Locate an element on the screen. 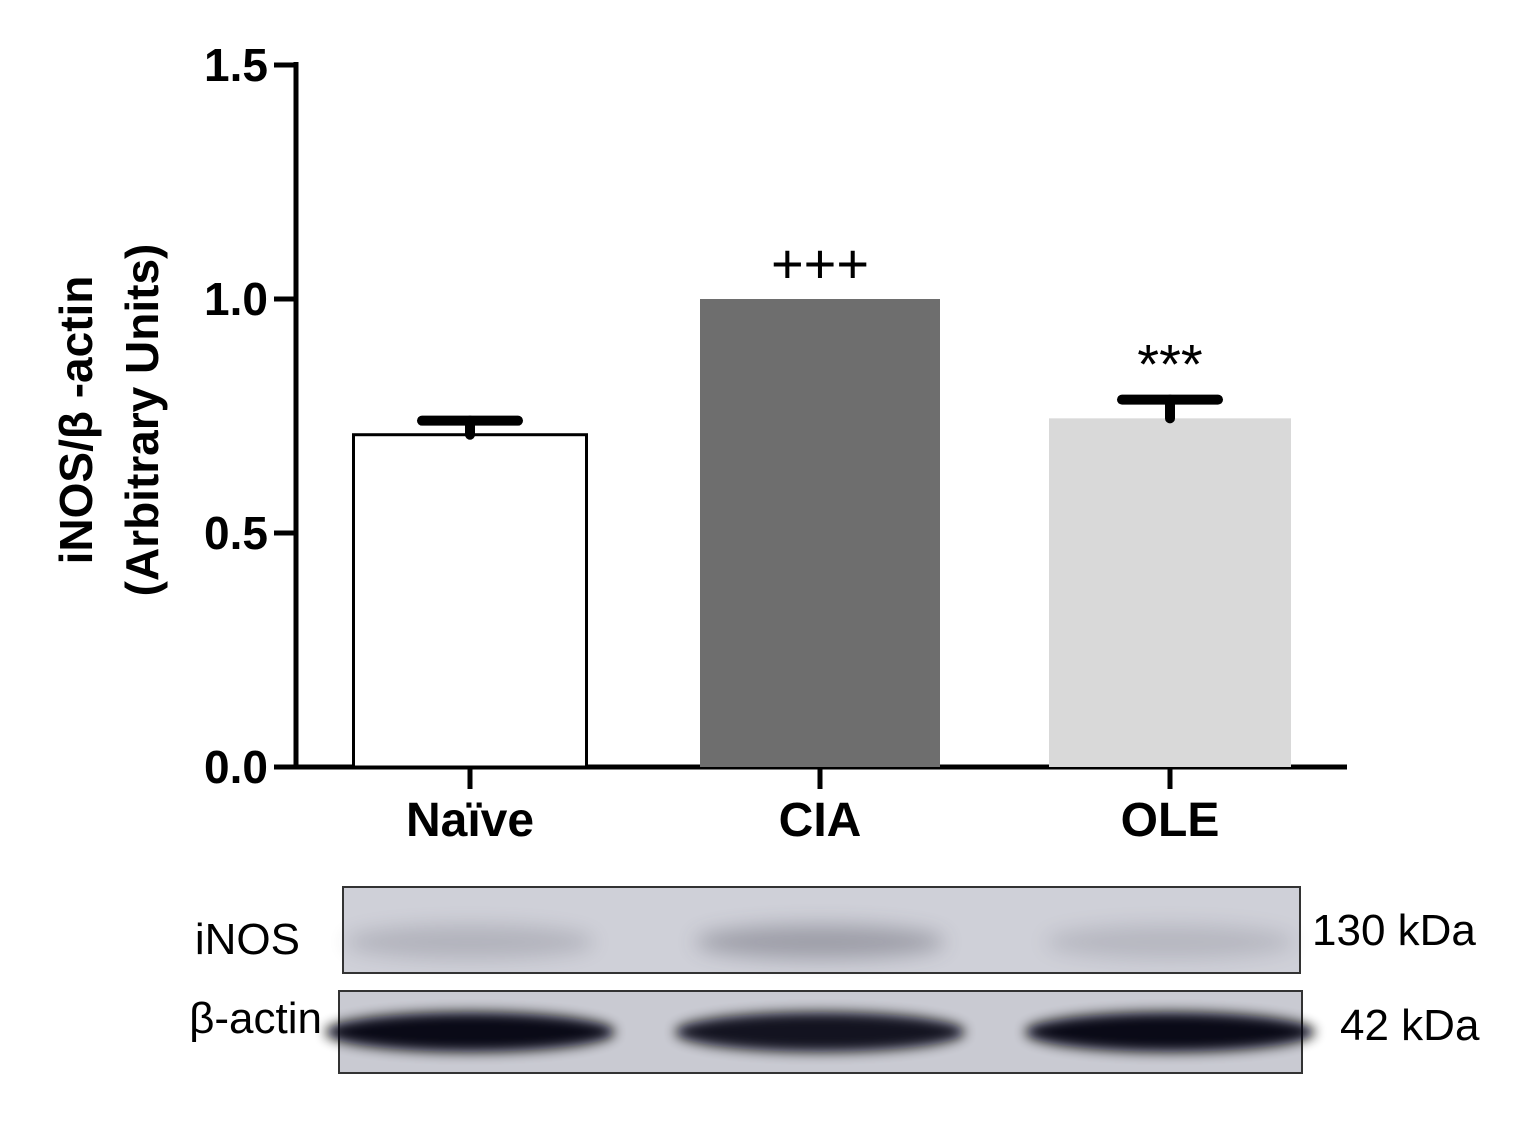 The width and height of the screenshot is (1535, 1121). y-tick-label: 1.5 is located at coordinates (236, 65).